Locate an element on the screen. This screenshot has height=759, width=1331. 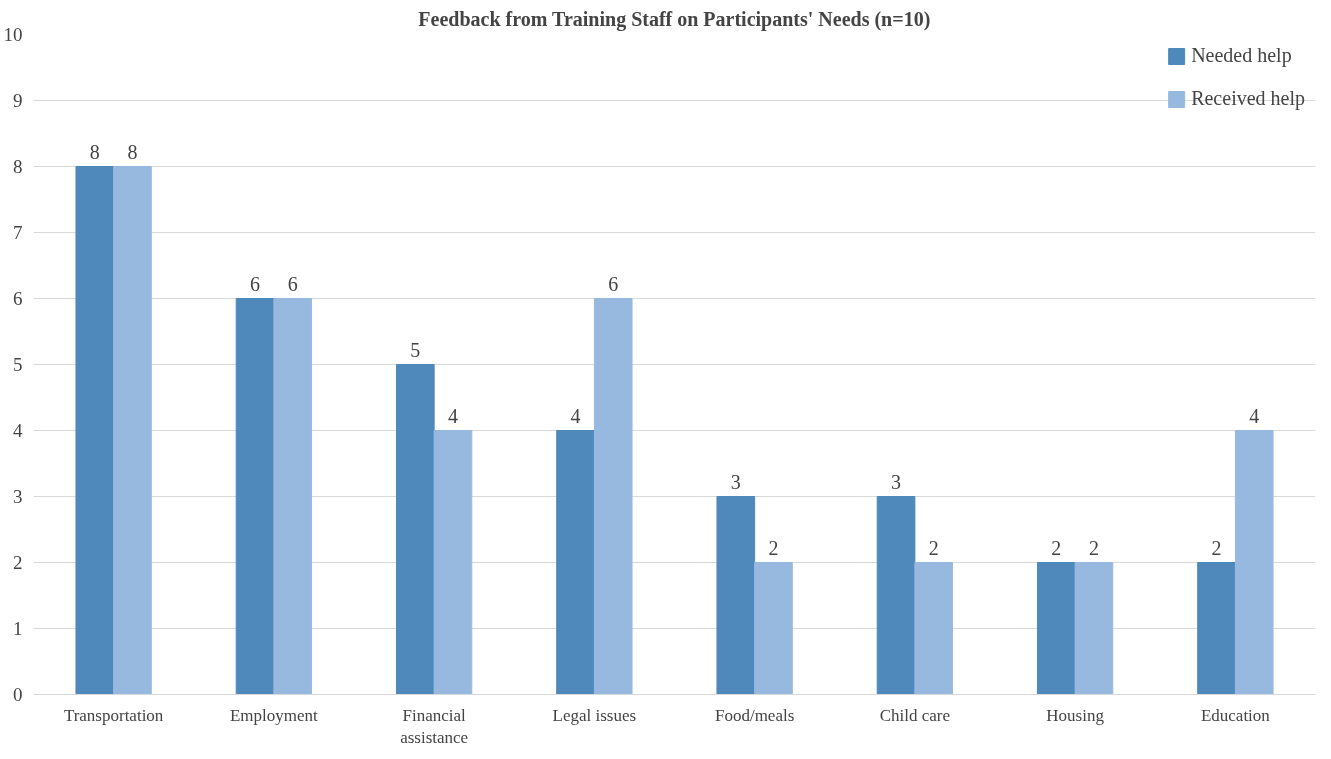
legend-label: Needed help is located at coordinates (1241, 55).